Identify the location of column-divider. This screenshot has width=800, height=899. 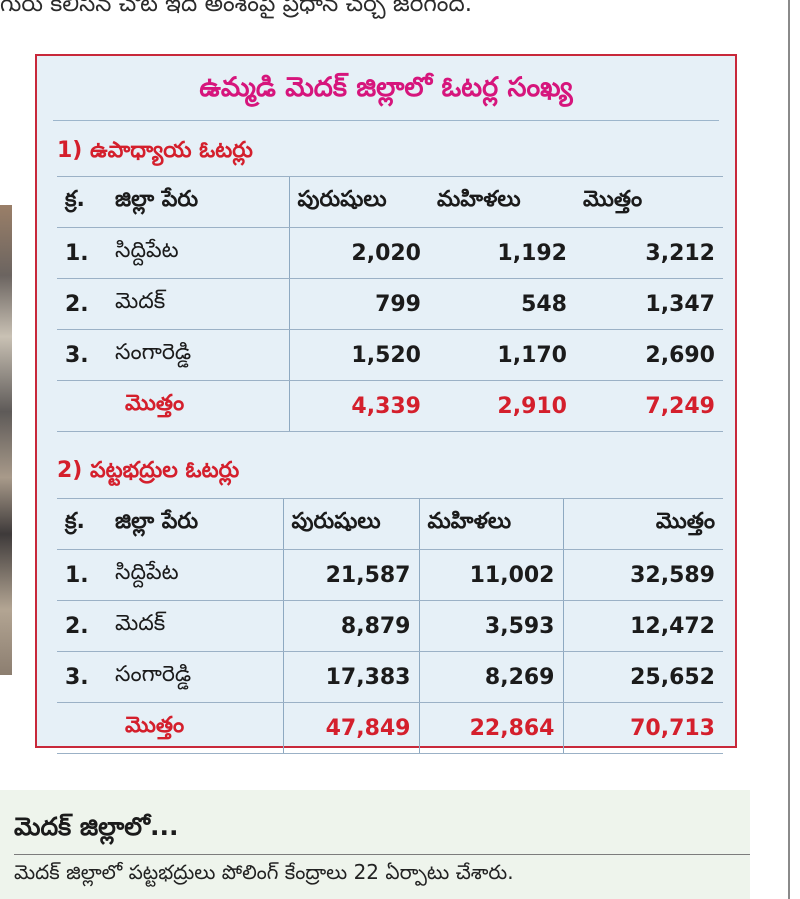
(789, 449).